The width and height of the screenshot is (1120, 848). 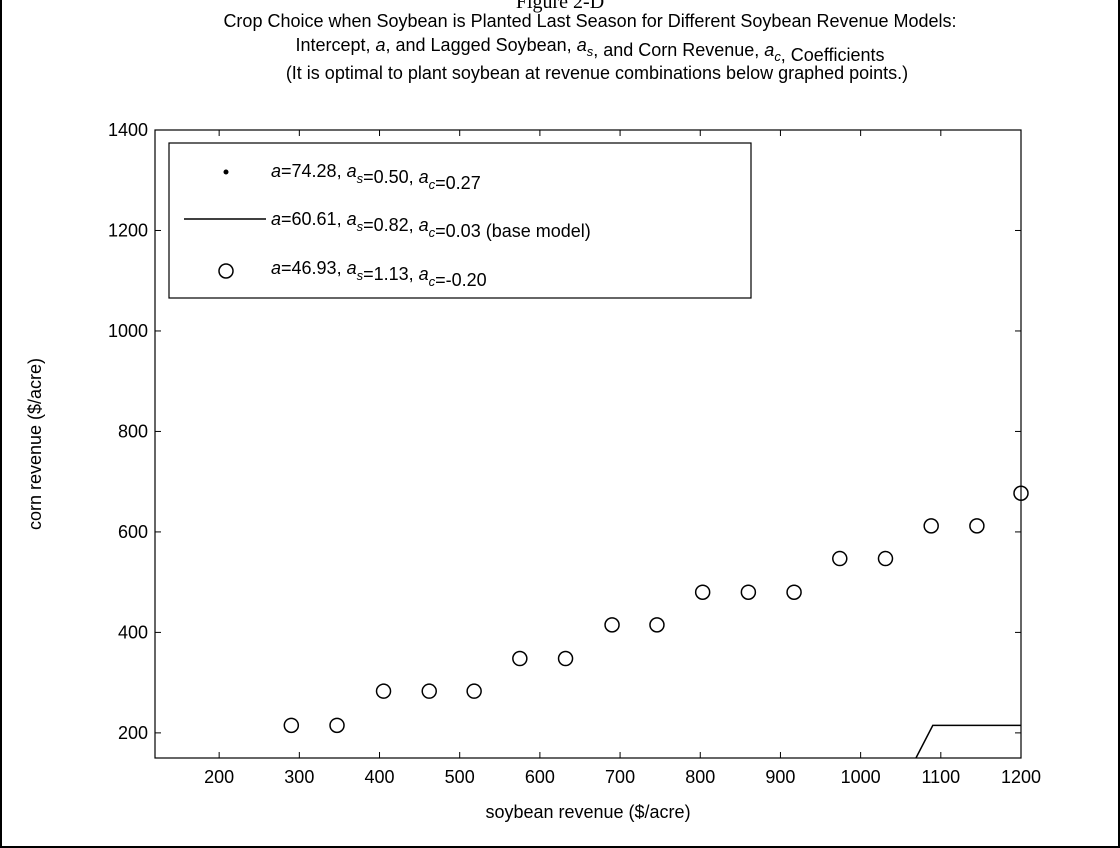 What do you see at coordinates (940, 777) in the screenshot?
I see `x-tick-label: 1100` at bounding box center [940, 777].